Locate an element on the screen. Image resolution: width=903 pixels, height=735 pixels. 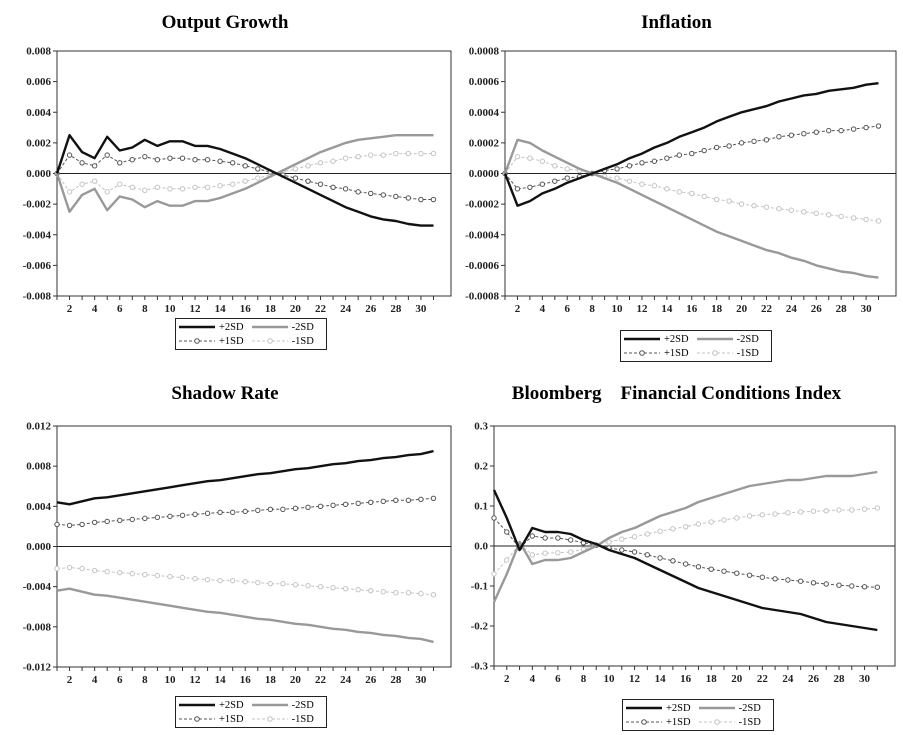
legend-label: +2SD is located at coordinates (231, 327).